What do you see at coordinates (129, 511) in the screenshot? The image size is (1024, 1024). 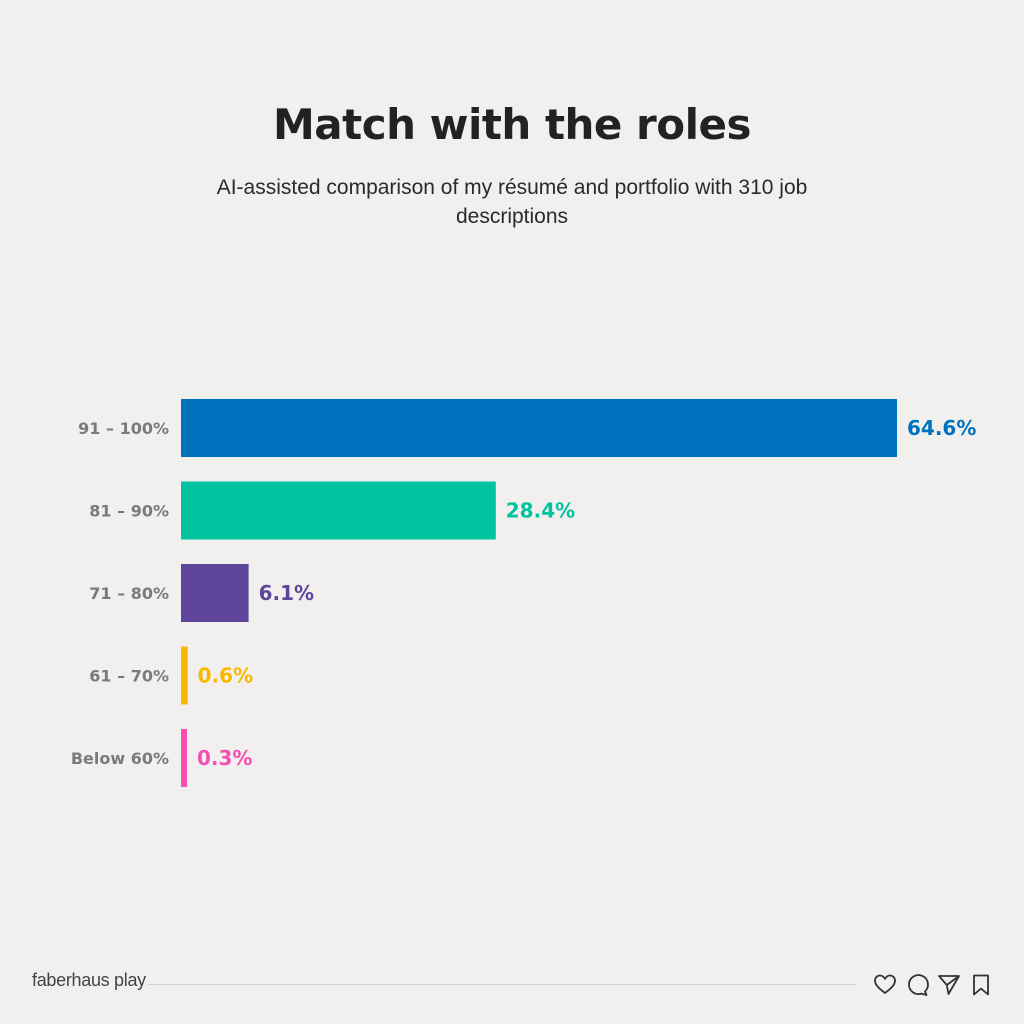 I see `category-label-1: 81 – 90%` at bounding box center [129, 511].